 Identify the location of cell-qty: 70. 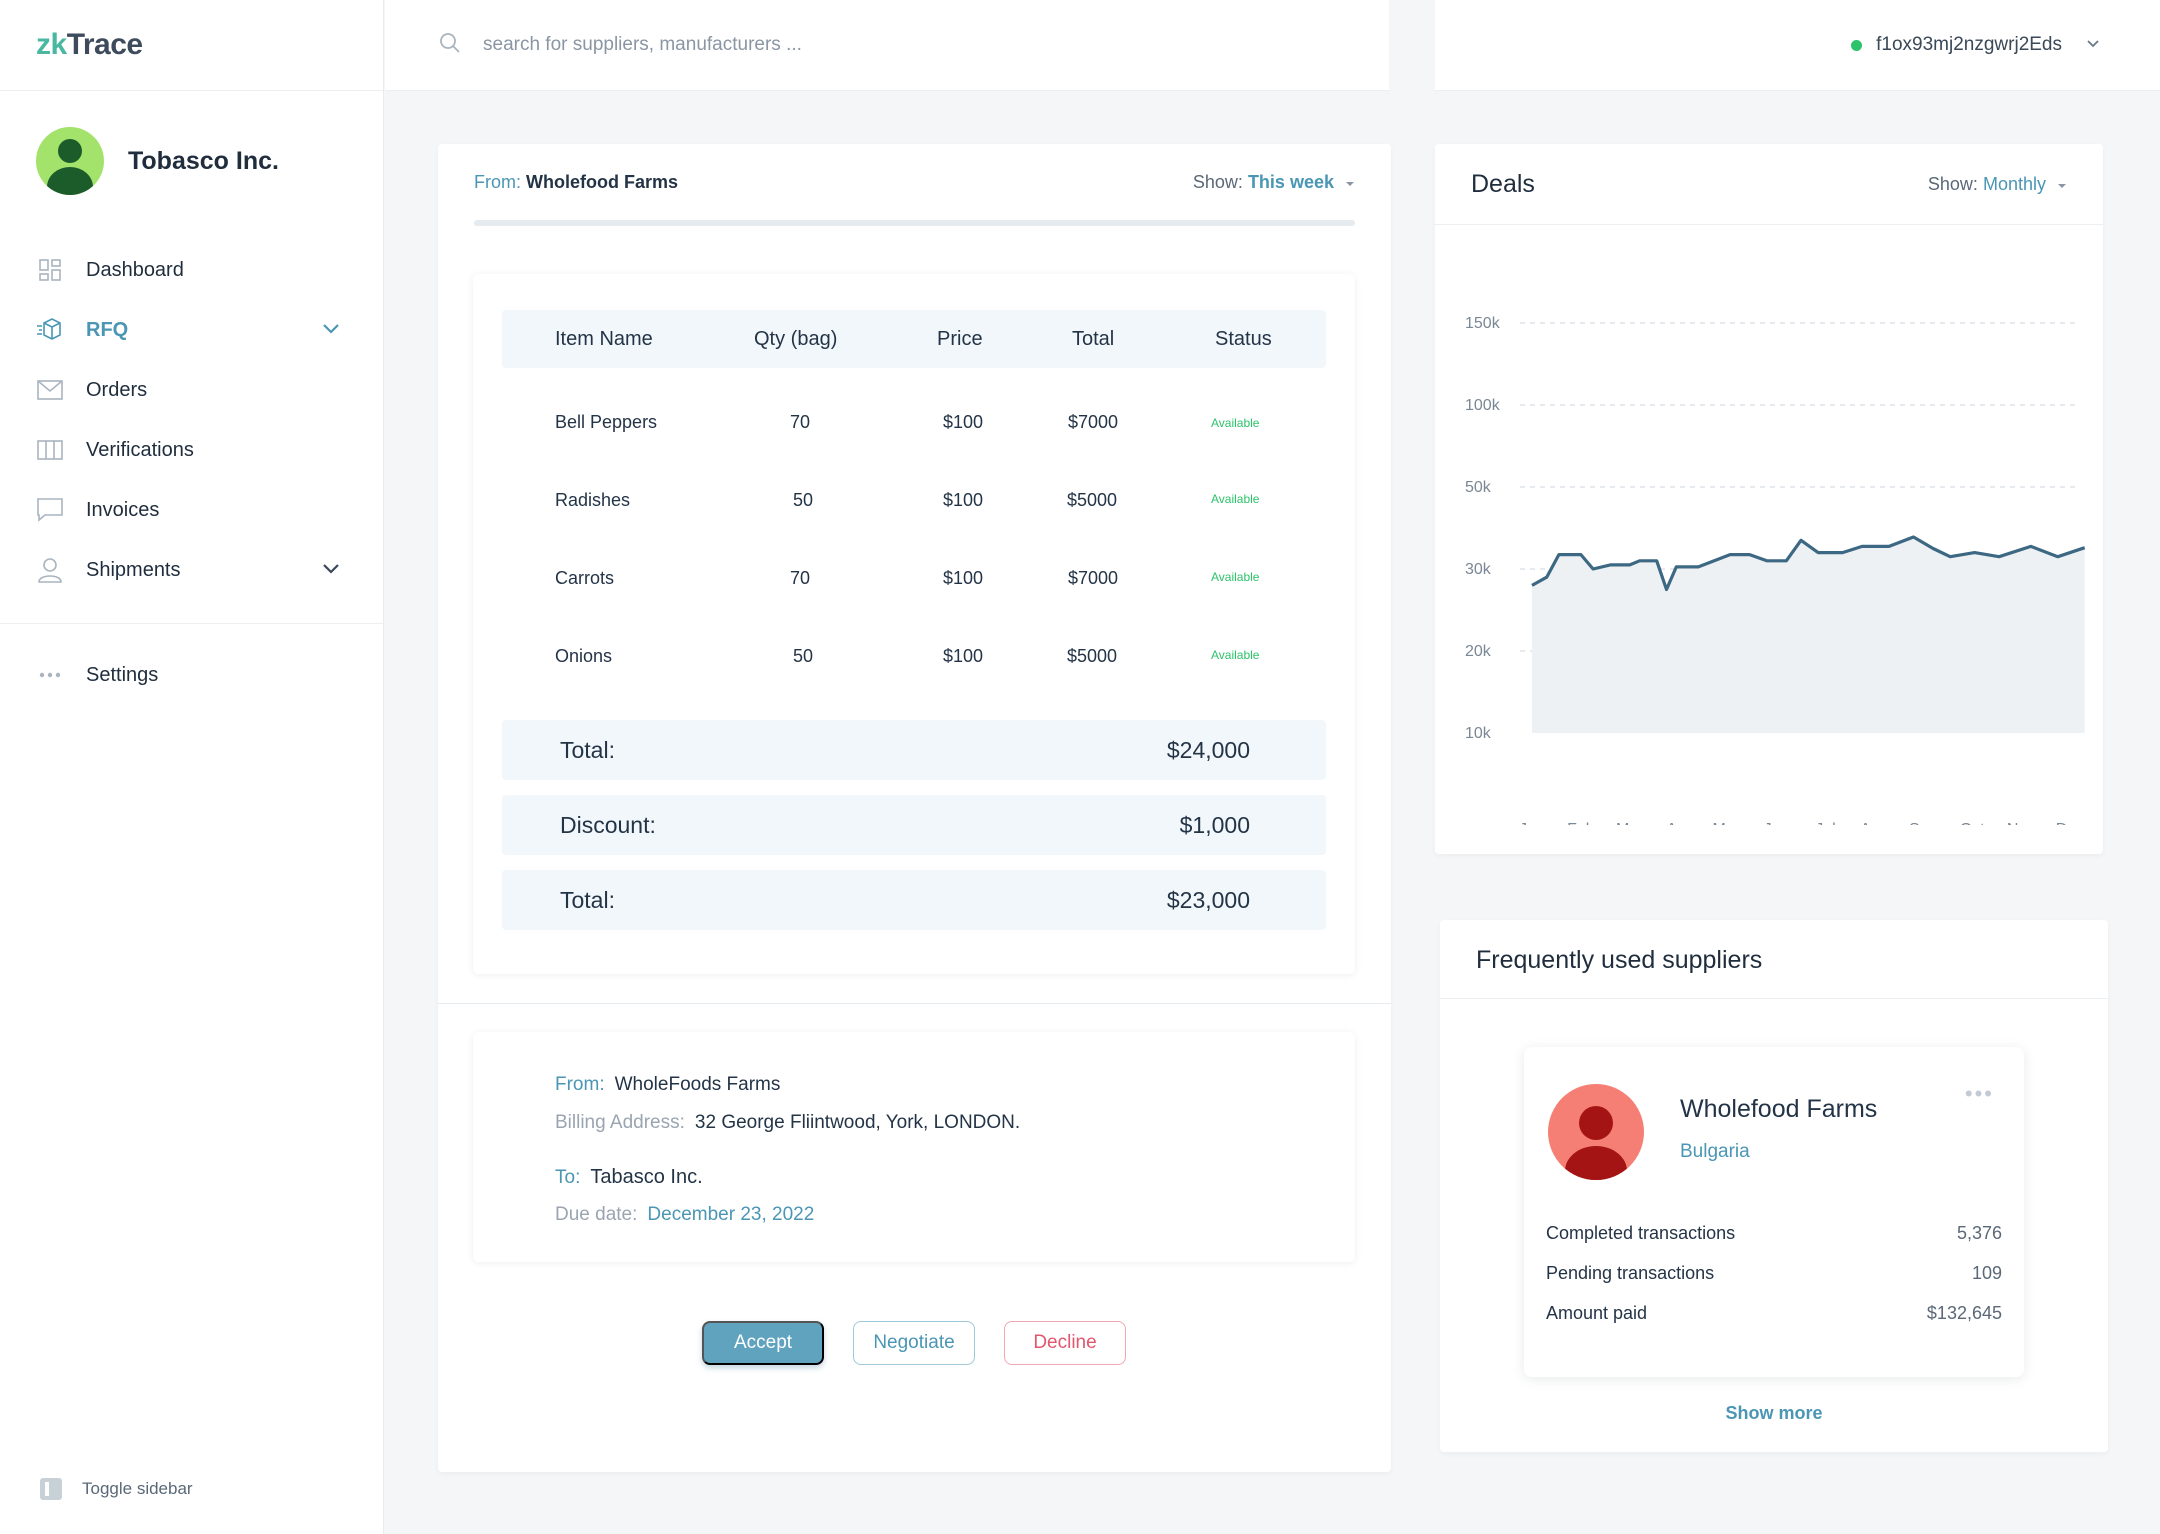
(800, 422).